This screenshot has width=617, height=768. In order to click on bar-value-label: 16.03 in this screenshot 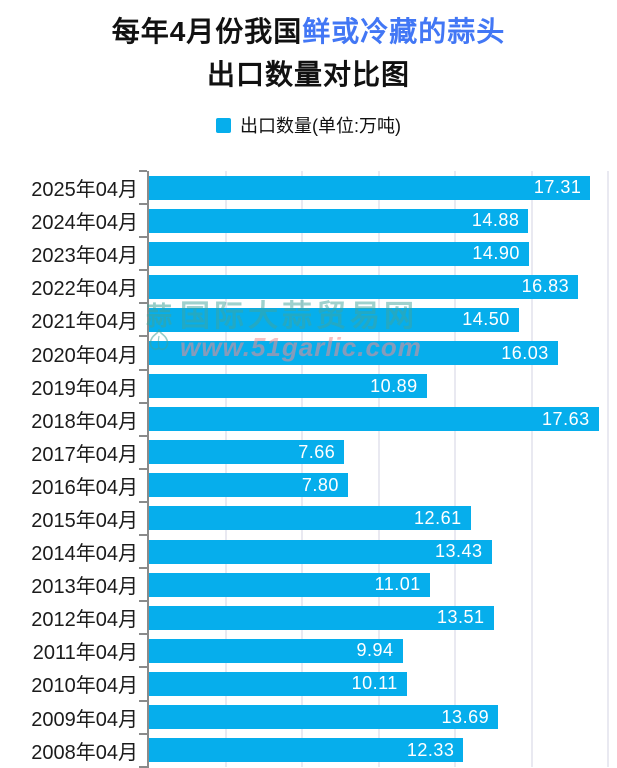, I will do `click(525, 352)`.